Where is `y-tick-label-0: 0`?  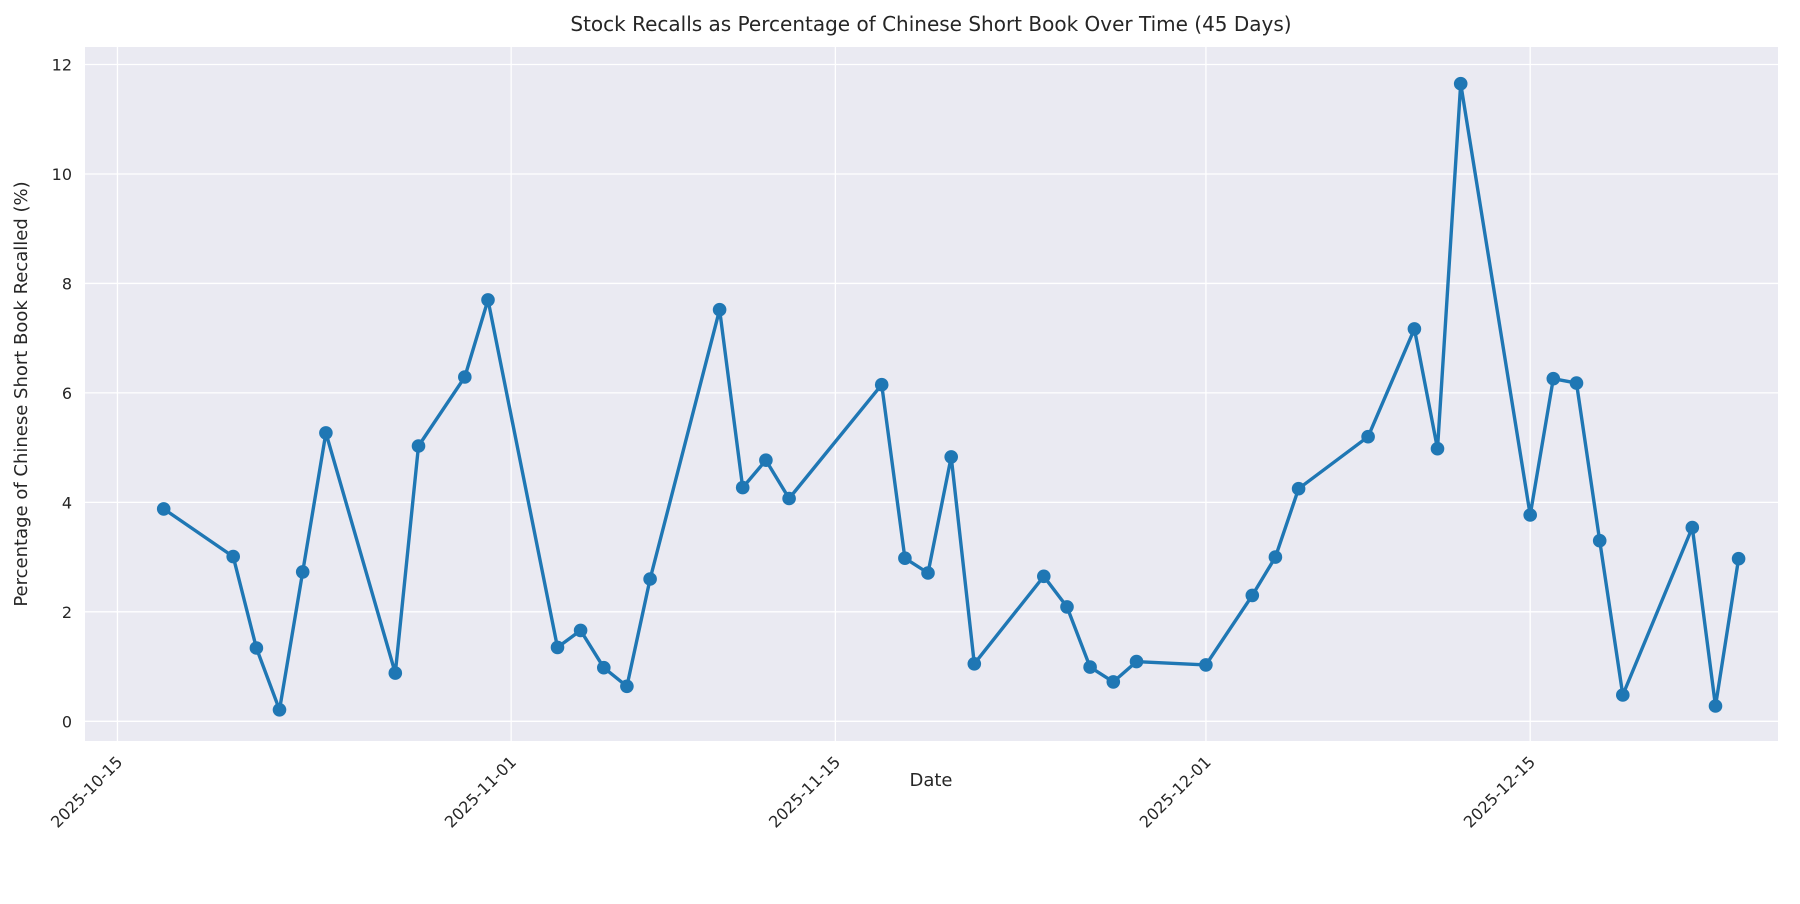
y-tick-label-0: 0 is located at coordinates (67, 721).